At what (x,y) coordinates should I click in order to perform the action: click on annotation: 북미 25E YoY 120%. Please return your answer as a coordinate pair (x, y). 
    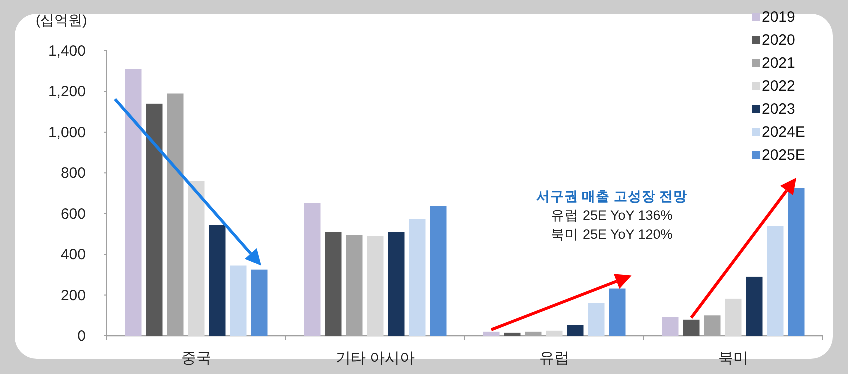
    Looking at the image, I should click on (612, 234).